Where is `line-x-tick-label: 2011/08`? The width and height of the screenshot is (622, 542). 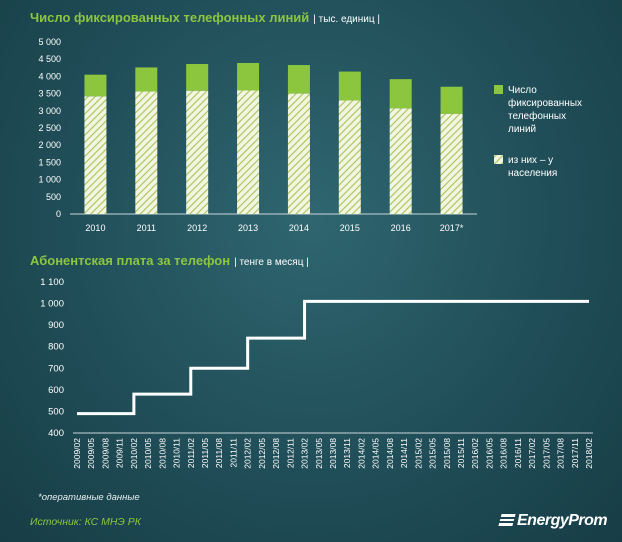 line-x-tick-label: 2011/08 is located at coordinates (219, 453).